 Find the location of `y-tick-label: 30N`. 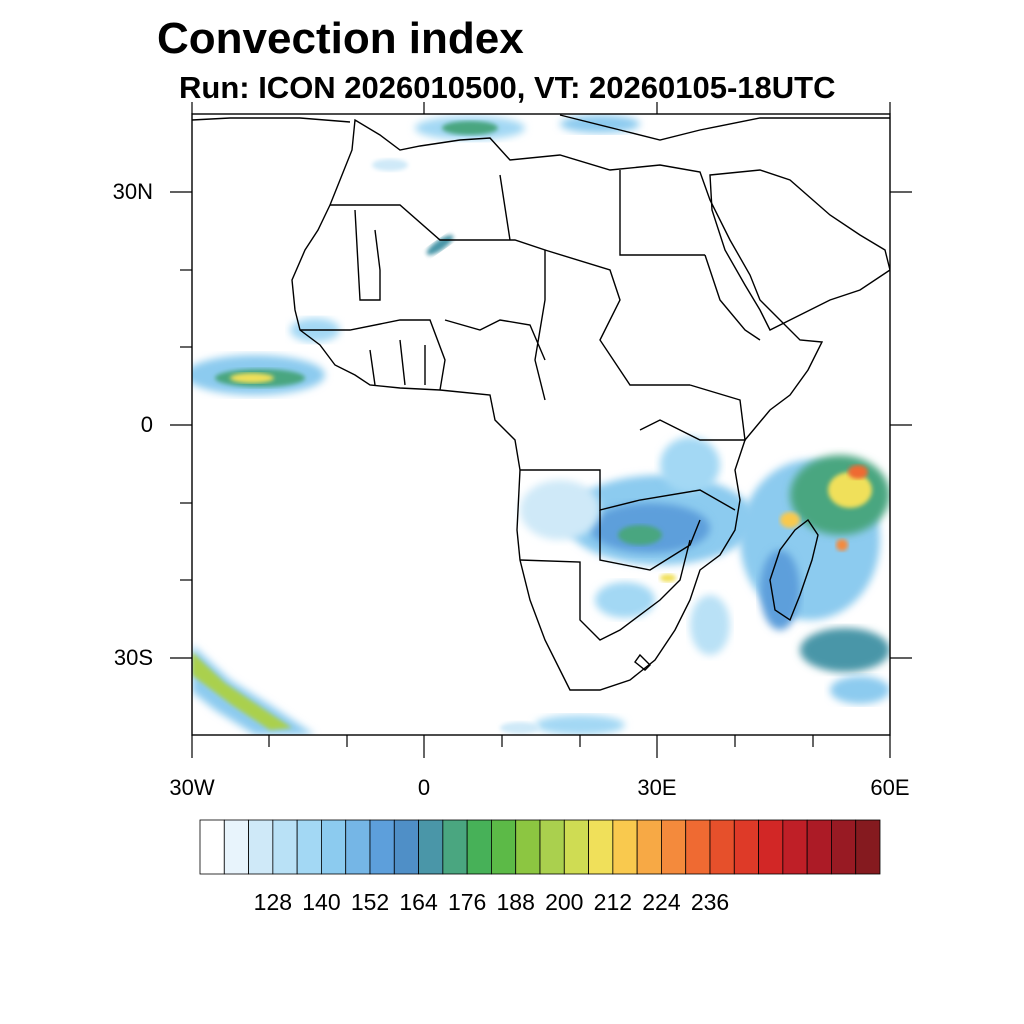

y-tick-label: 30N is located at coordinates (132, 191).